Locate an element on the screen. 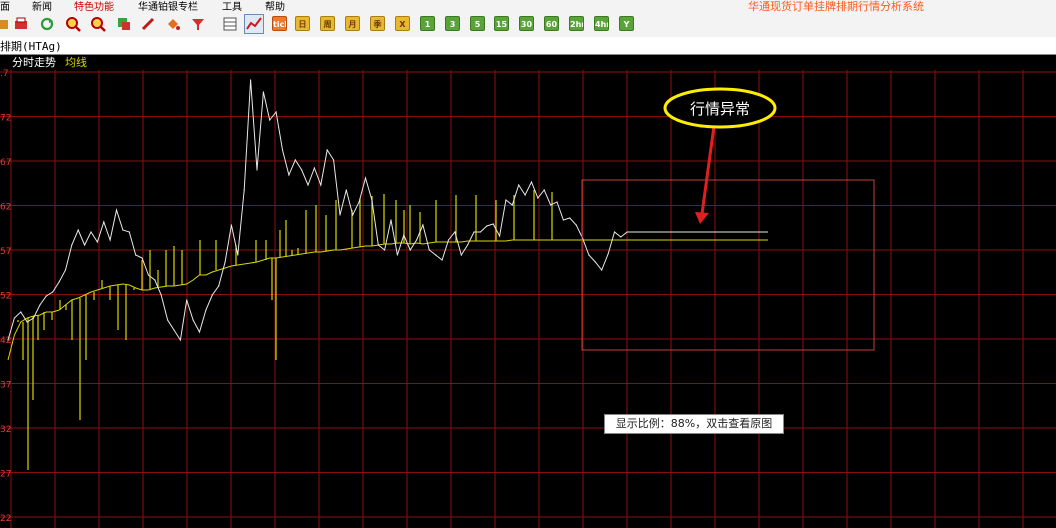 This screenshot has width=1056, height=528. table-icon is located at coordinates (230, 24).